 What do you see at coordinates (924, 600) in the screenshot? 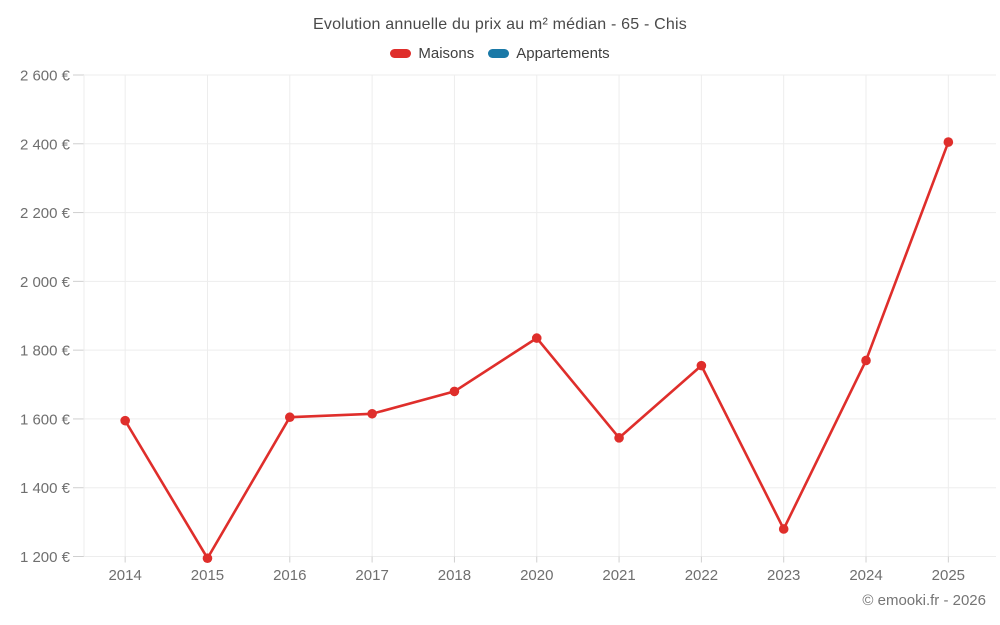
I see `copyright-text: © emooki.fr - 2026` at bounding box center [924, 600].